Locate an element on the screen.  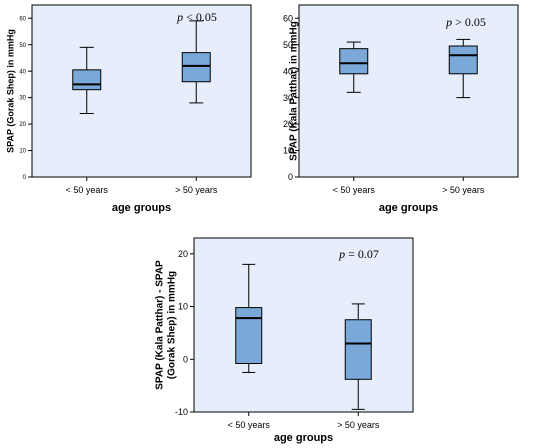
y-axis-title: SPAP (Gorak Shep) in mmHg is located at coordinates (10, 91).